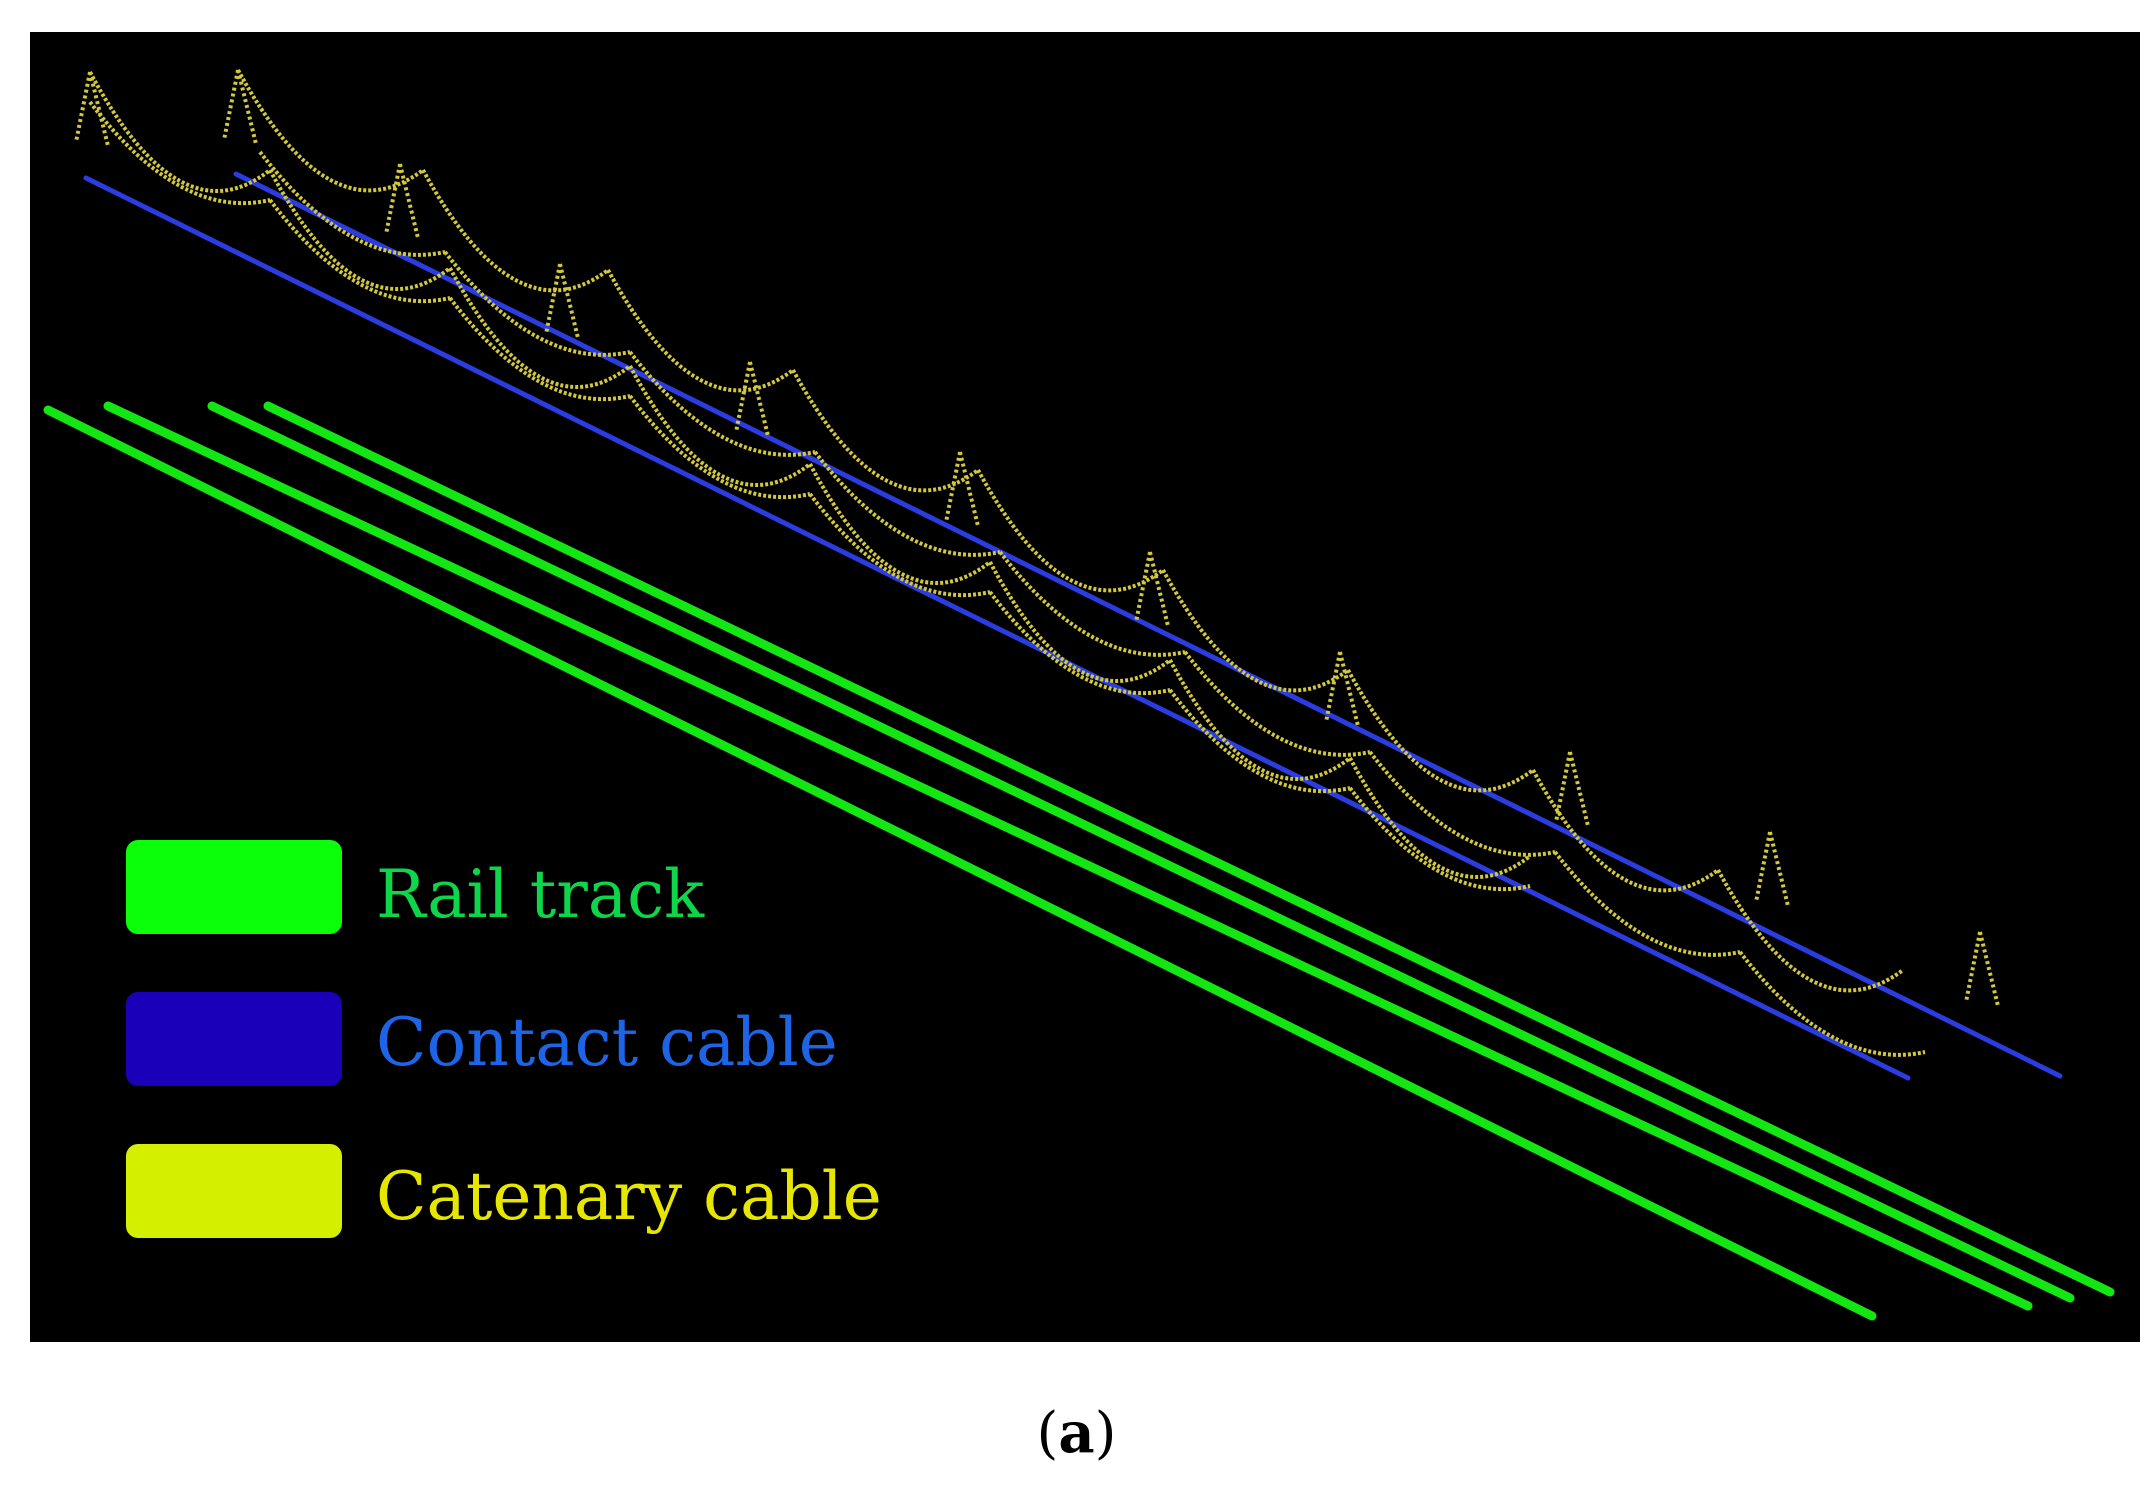 The height and width of the screenshot is (1488, 2153). What do you see at coordinates (629, 1196) in the screenshot?
I see `legend-label-catenary-cable: Catenary cable` at bounding box center [629, 1196].